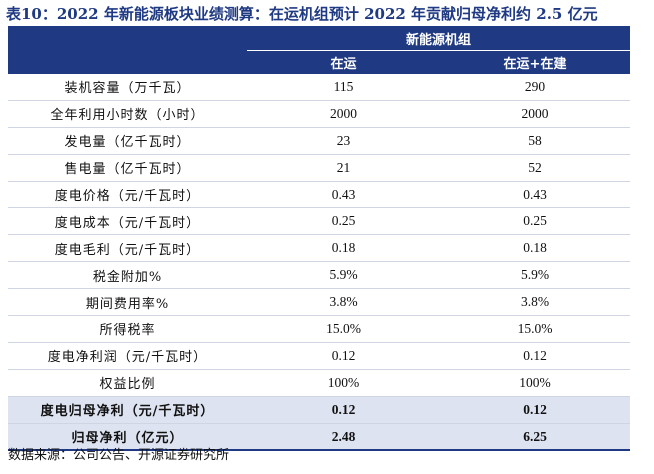  Describe the element at coordinates (535, 383) in the screenshot. I see `cell-operating-plus-construction: 100%` at that location.